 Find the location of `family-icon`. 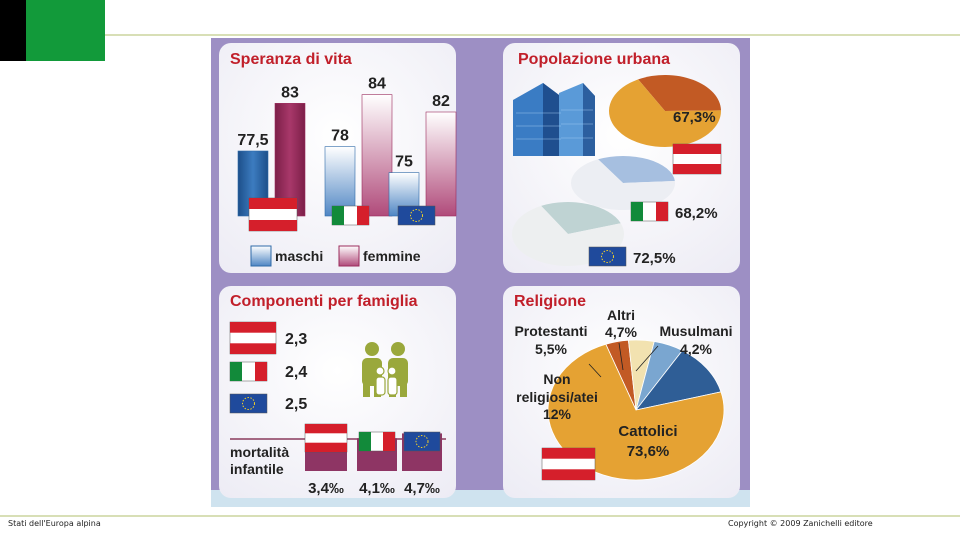

family-icon is located at coordinates (385, 369).